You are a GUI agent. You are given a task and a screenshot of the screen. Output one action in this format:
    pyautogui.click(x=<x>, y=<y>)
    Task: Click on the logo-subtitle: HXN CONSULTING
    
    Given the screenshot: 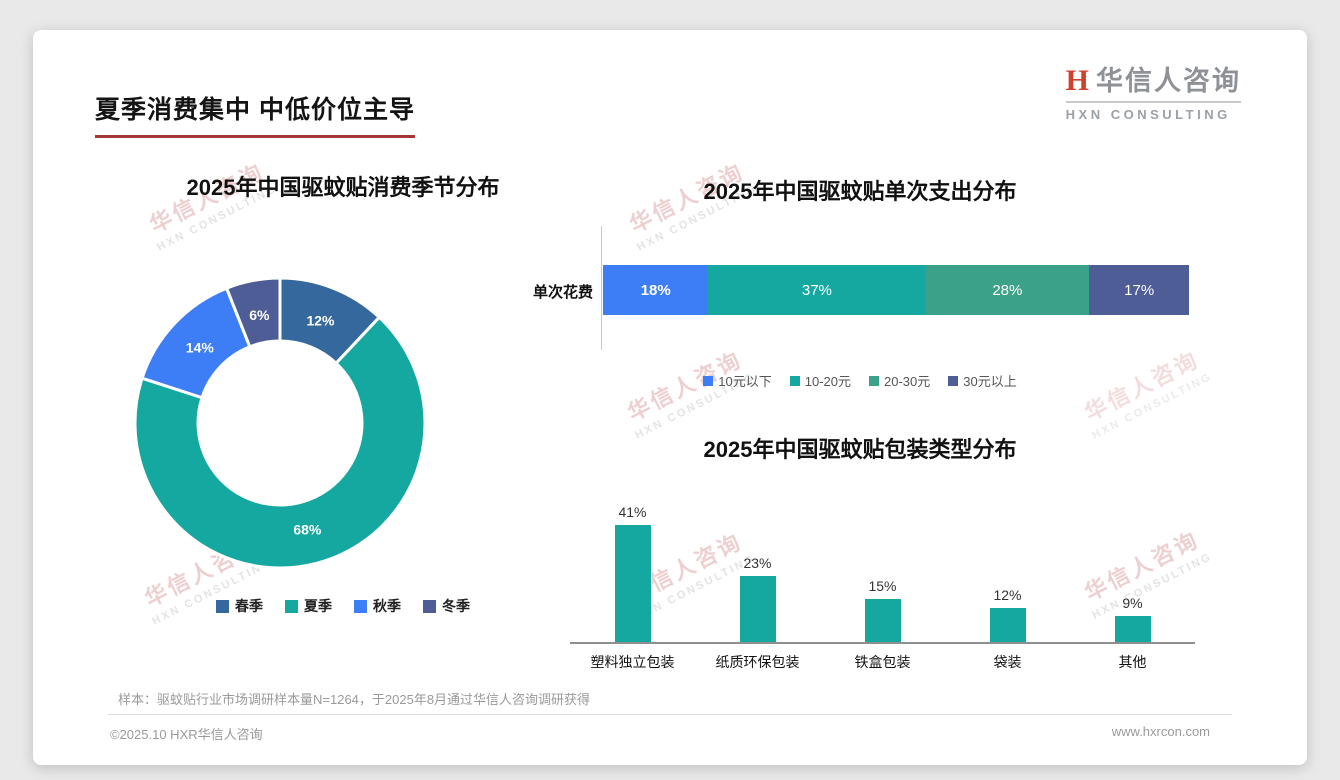 What is the action you would take?
    pyautogui.click(x=1148, y=114)
    